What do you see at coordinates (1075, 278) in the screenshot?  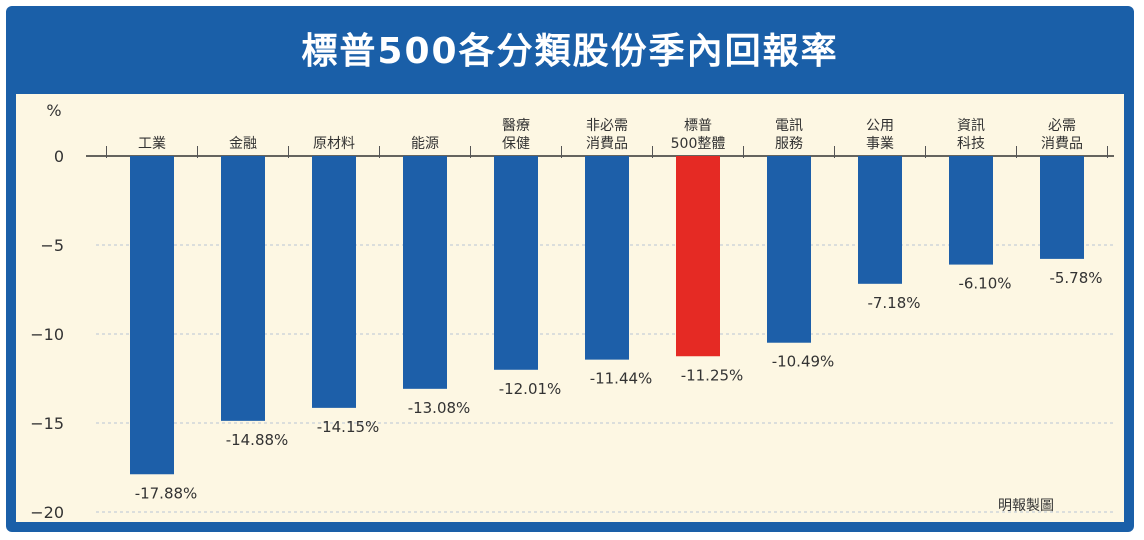 I see `value-label: -5.78%` at bounding box center [1075, 278].